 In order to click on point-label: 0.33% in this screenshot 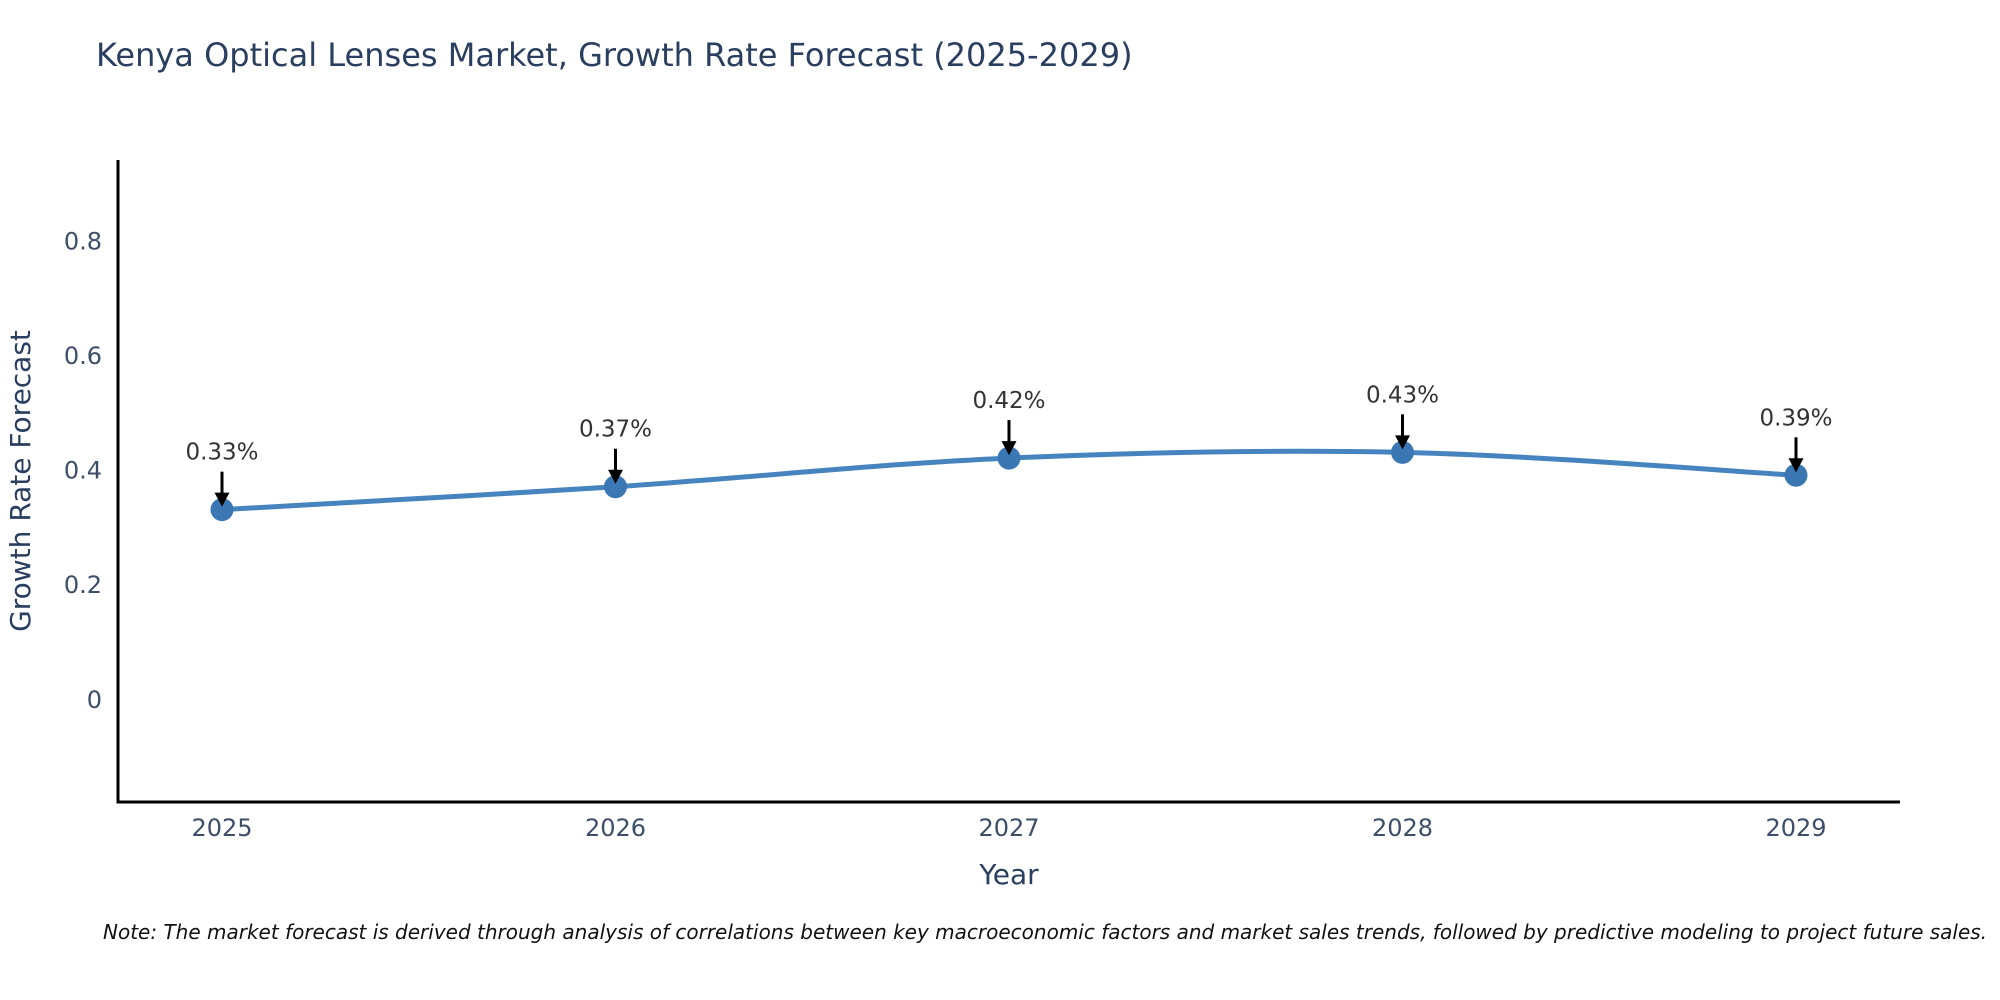, I will do `click(221, 453)`.